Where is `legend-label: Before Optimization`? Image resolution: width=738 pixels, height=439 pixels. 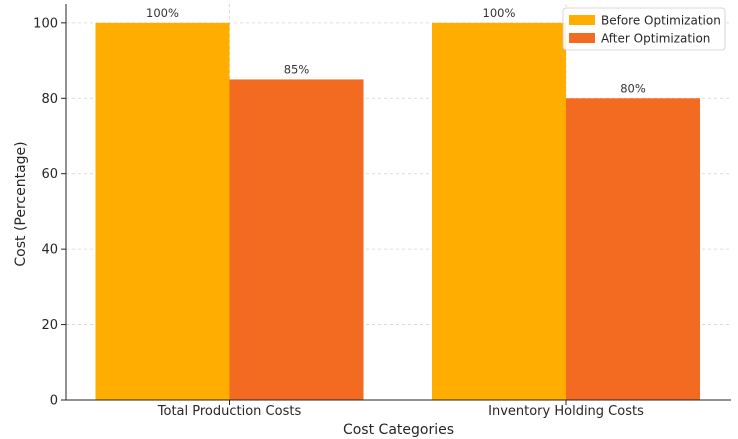
legend-label: Before Optimization is located at coordinates (661, 21).